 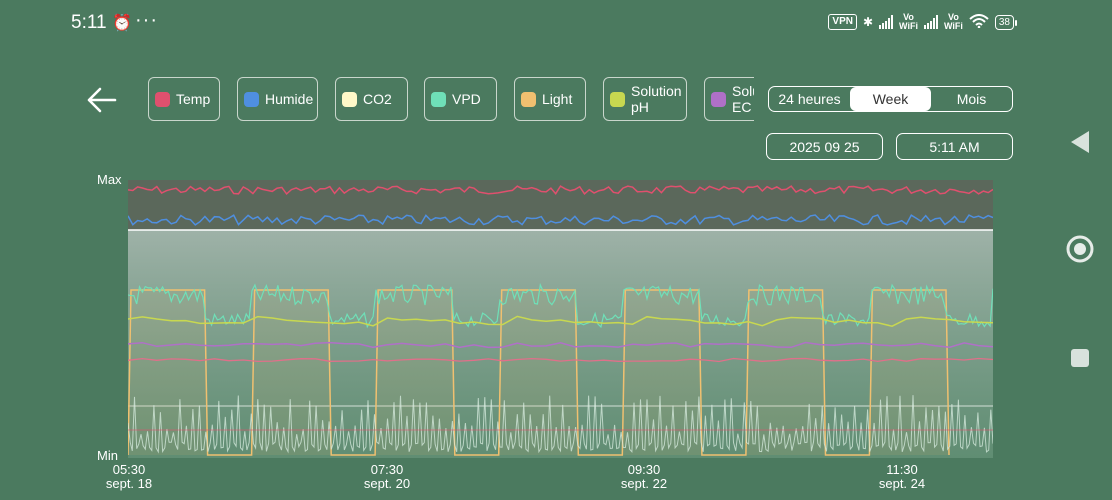 I want to click on solution-ec-line, so click(x=560, y=345).